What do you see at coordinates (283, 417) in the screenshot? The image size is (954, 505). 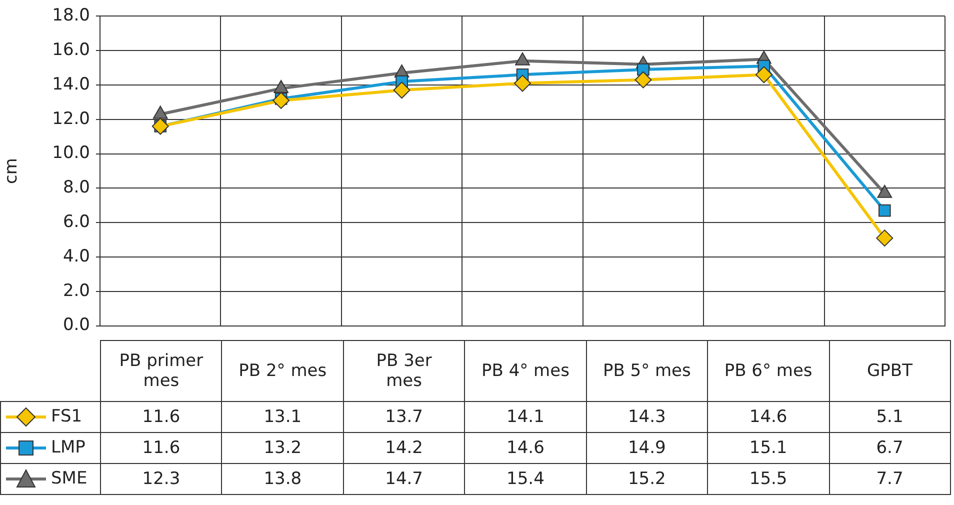 I see `data-label: 13.1` at bounding box center [283, 417].